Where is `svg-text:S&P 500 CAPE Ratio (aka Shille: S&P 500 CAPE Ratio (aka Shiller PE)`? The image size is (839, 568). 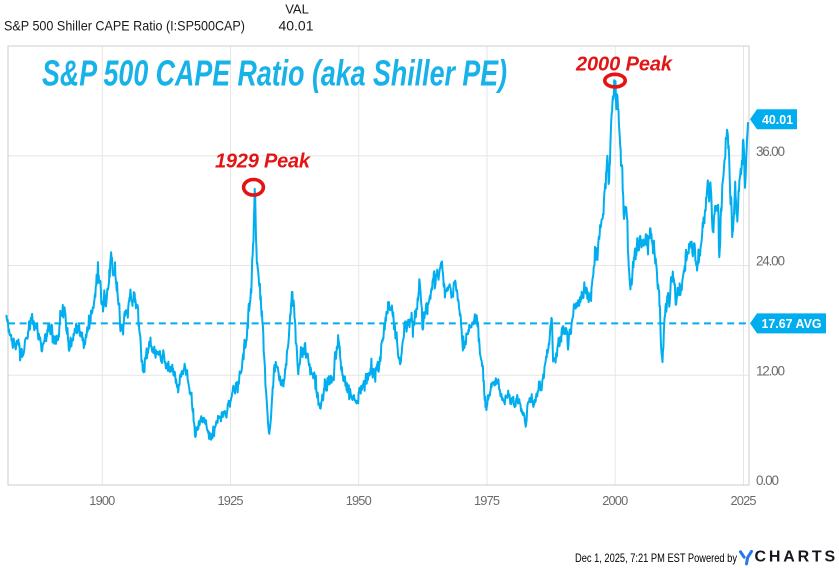 svg-text:S&P 500 CAPE Ratio (aka Shille: S&P 500 CAPE Ratio (aka Shiller PE) is located at coordinates (274, 73).